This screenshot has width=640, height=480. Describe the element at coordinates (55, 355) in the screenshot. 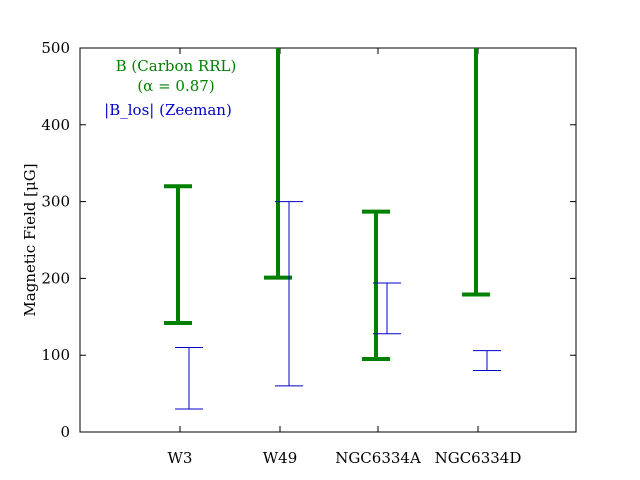

I see `y-tick-label-100: 100` at that location.